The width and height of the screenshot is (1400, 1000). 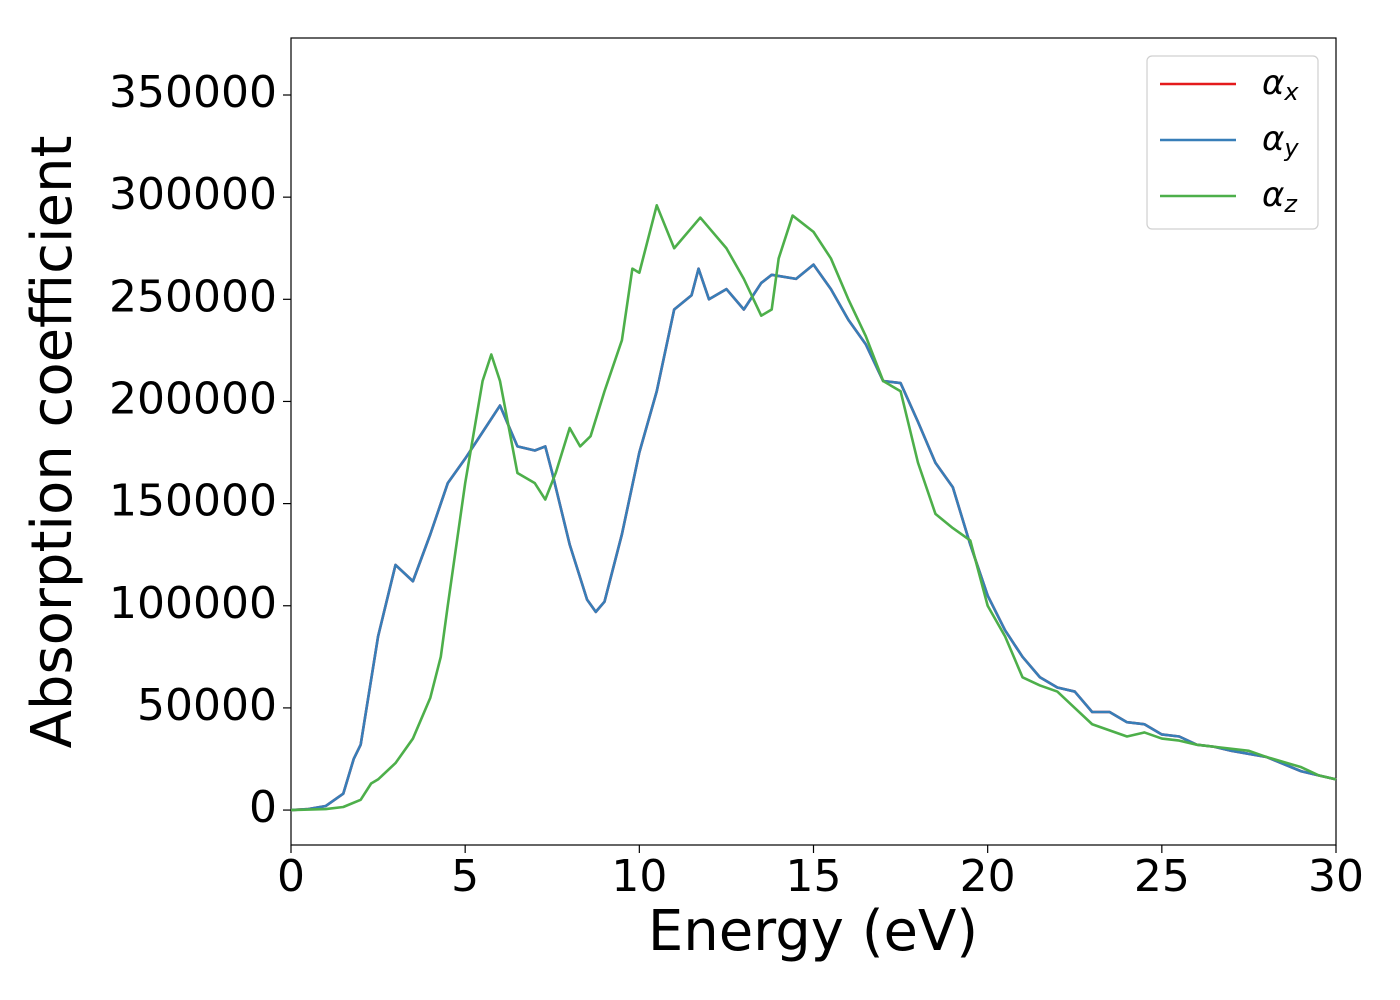 I want to click on legend-label: αy, so click(x=1280, y=141).